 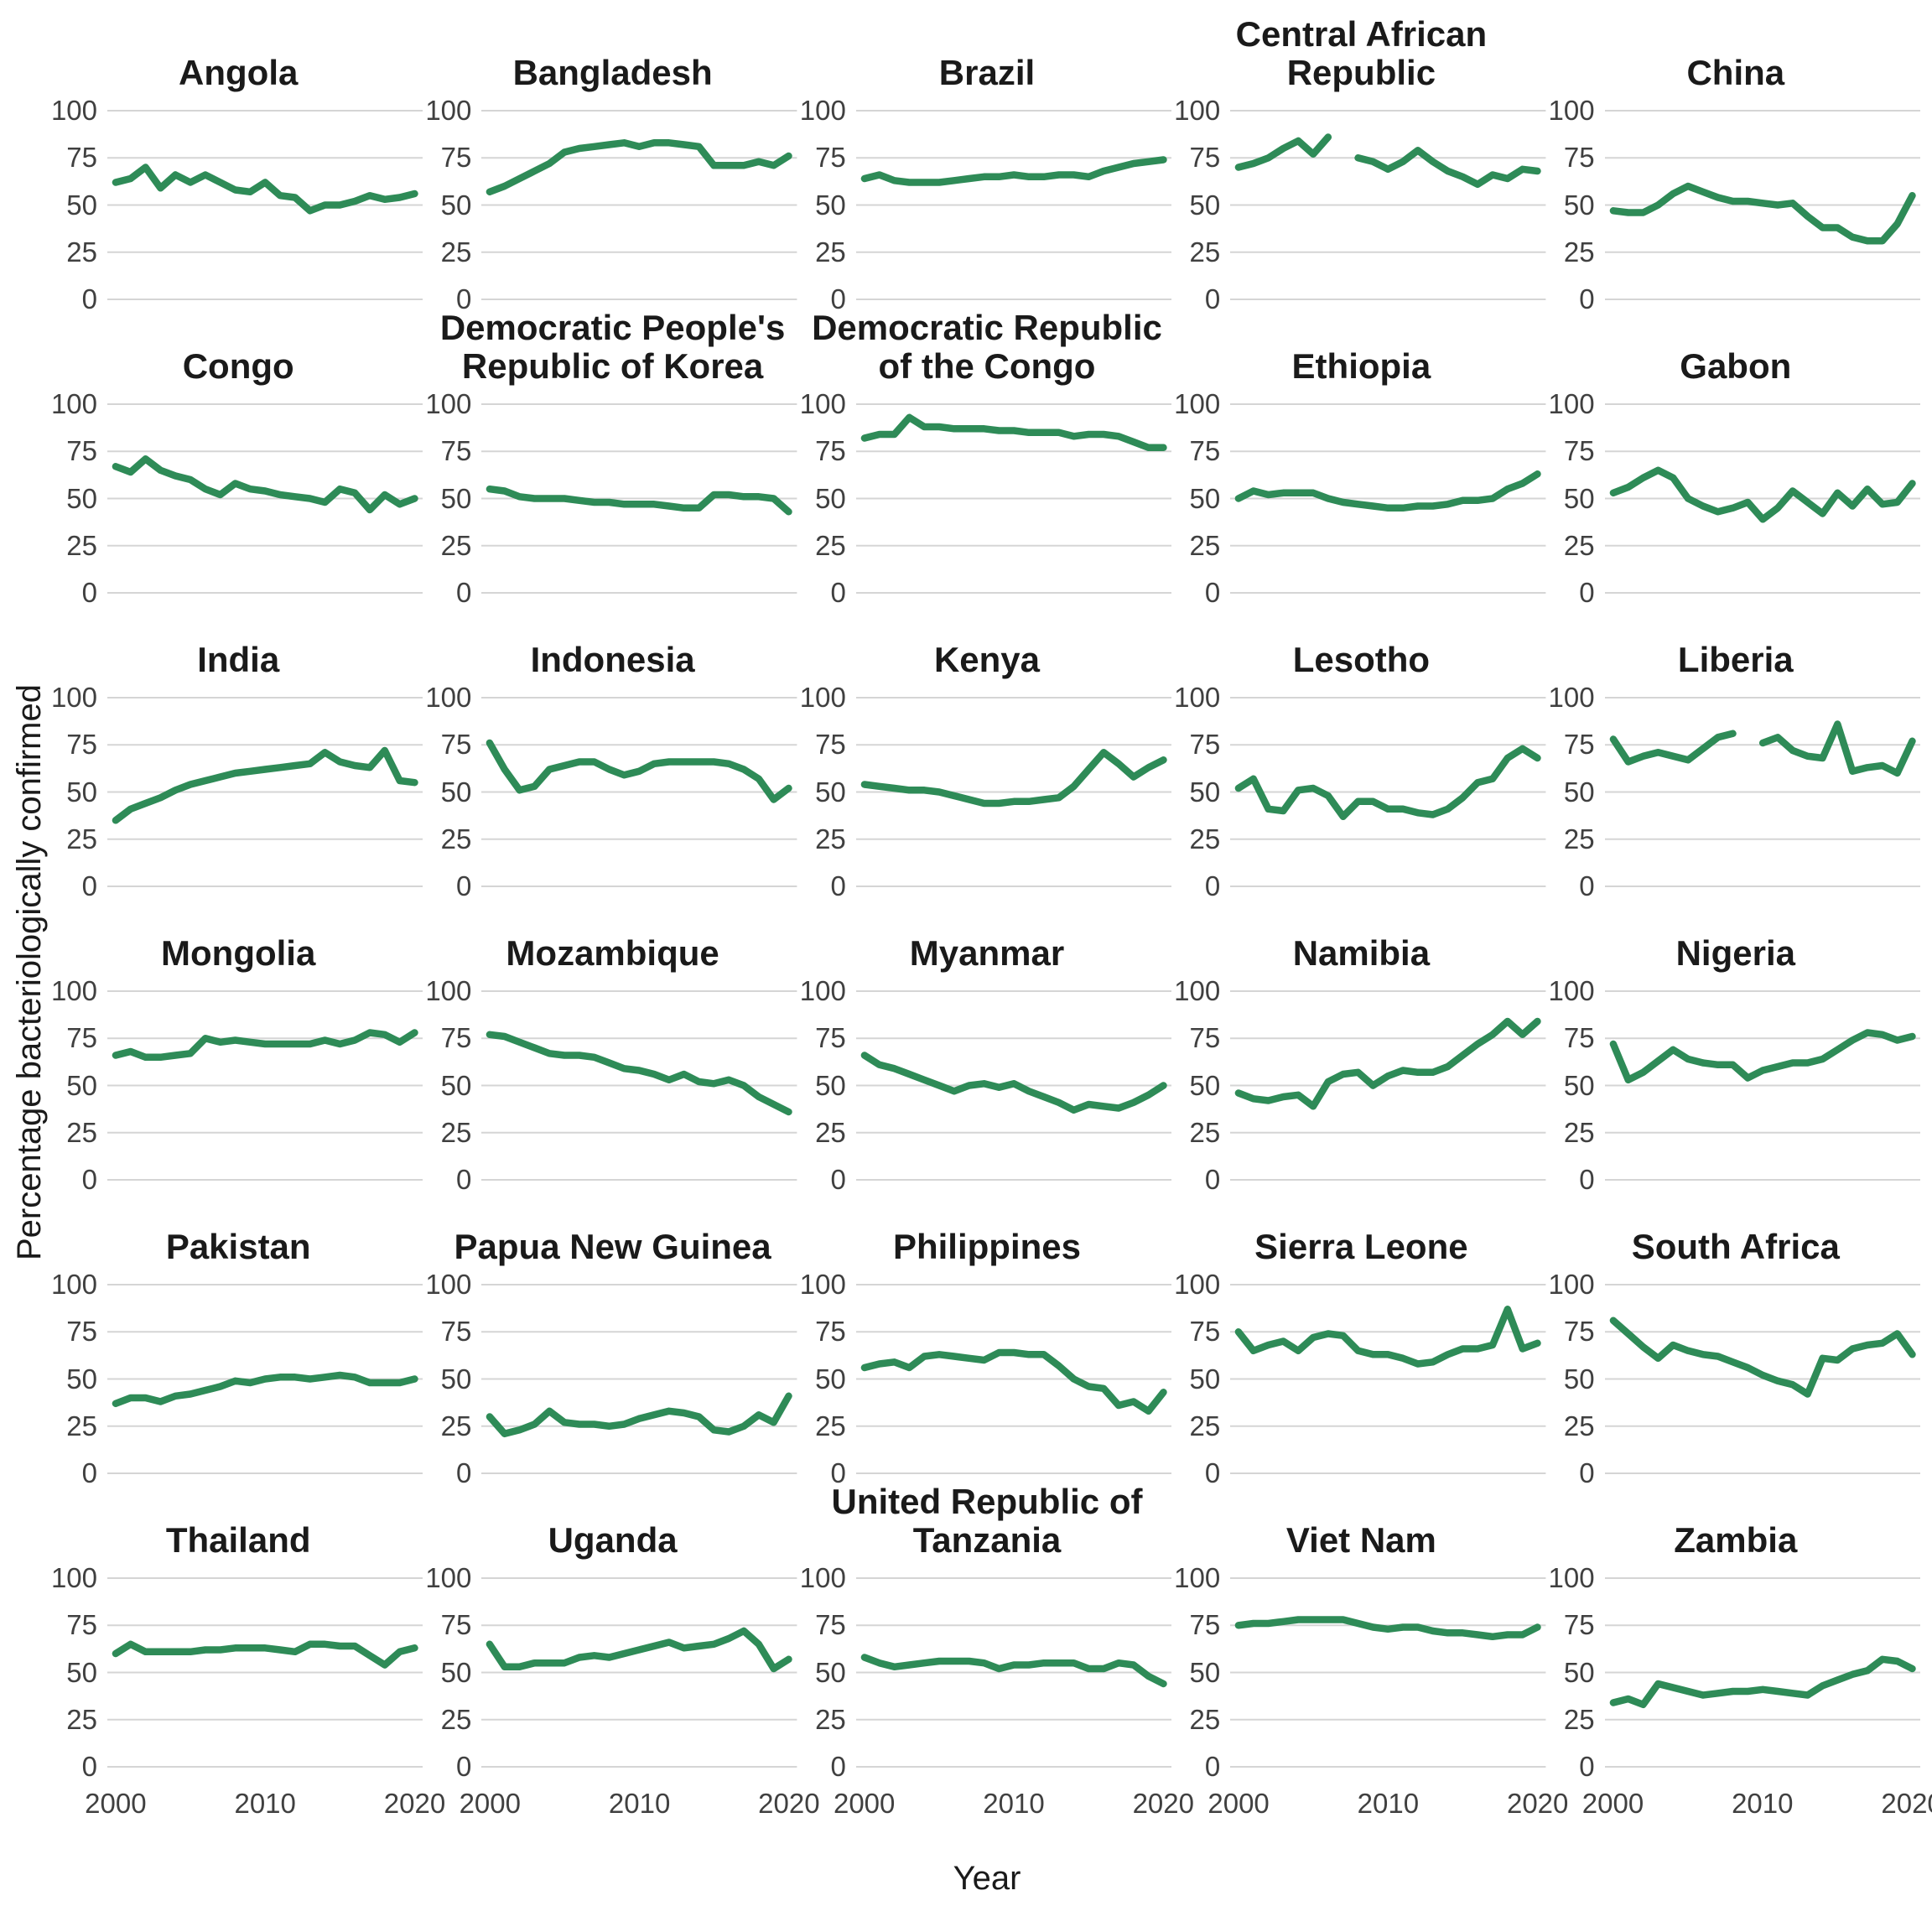 I want to click on facet-namibia: Namibia 100 75 50 25 0, so click(x=1360, y=1048).